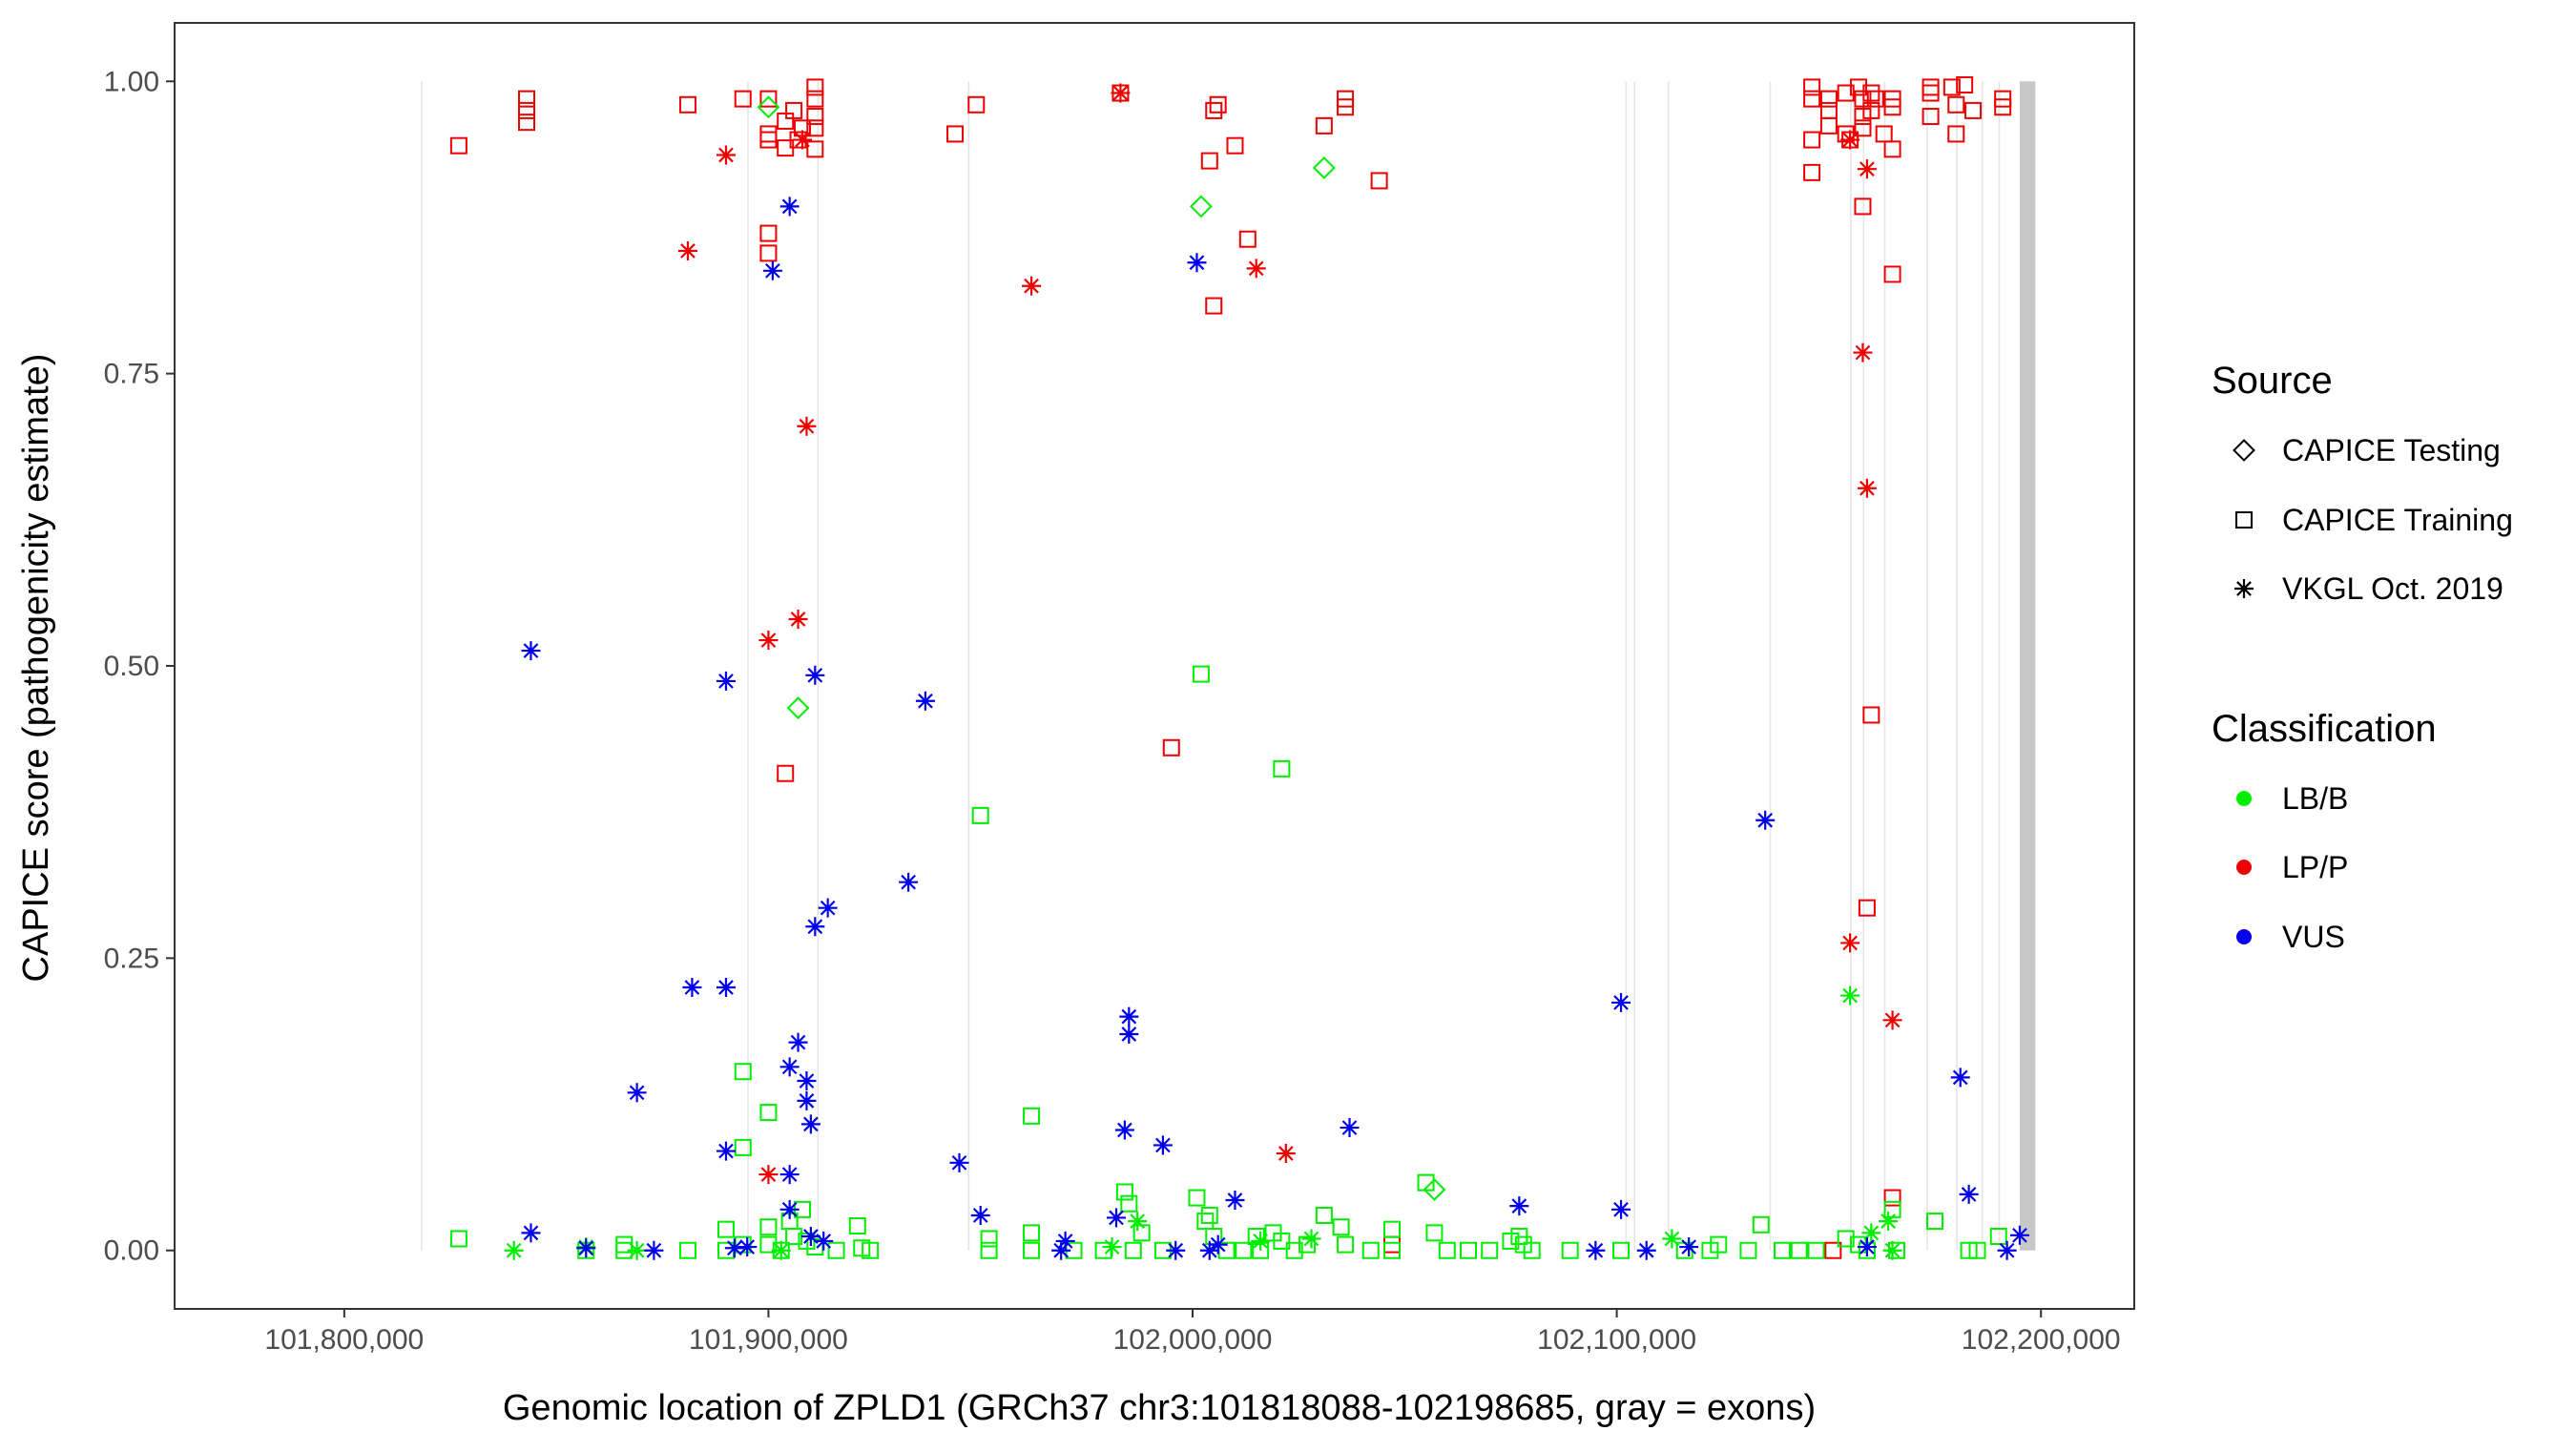  What do you see at coordinates (2324, 729) in the screenshot?
I see `legend-class-title: Classification` at bounding box center [2324, 729].